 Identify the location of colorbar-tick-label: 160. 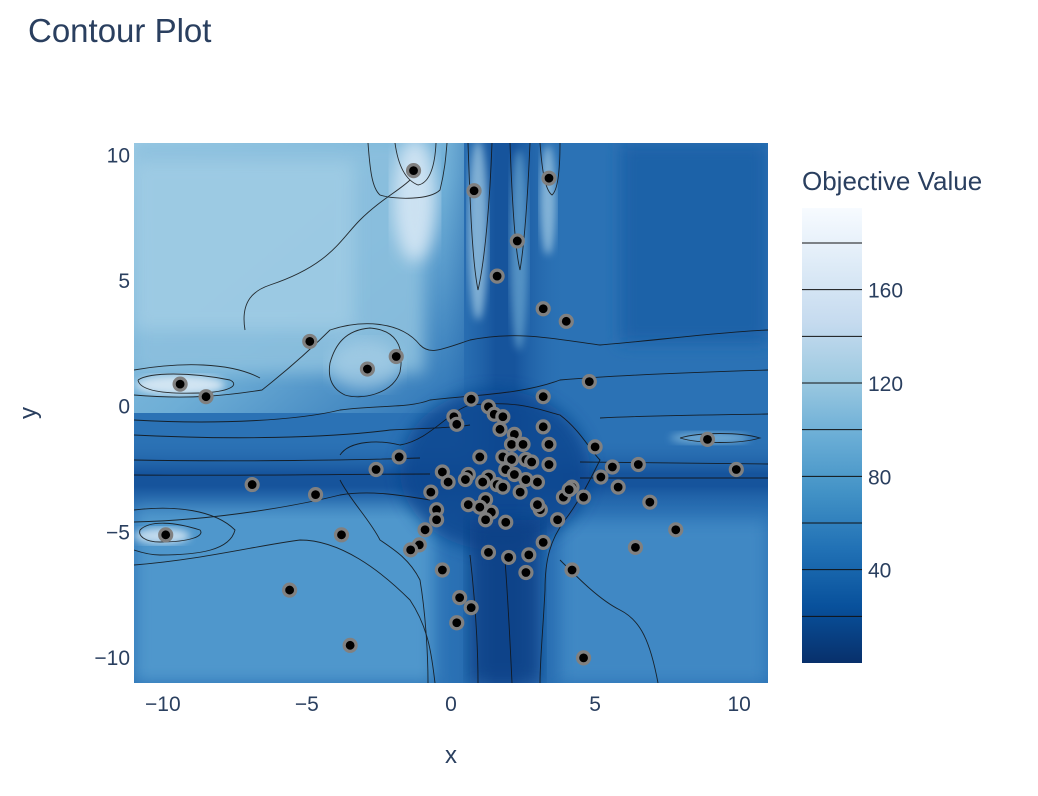
(885, 291).